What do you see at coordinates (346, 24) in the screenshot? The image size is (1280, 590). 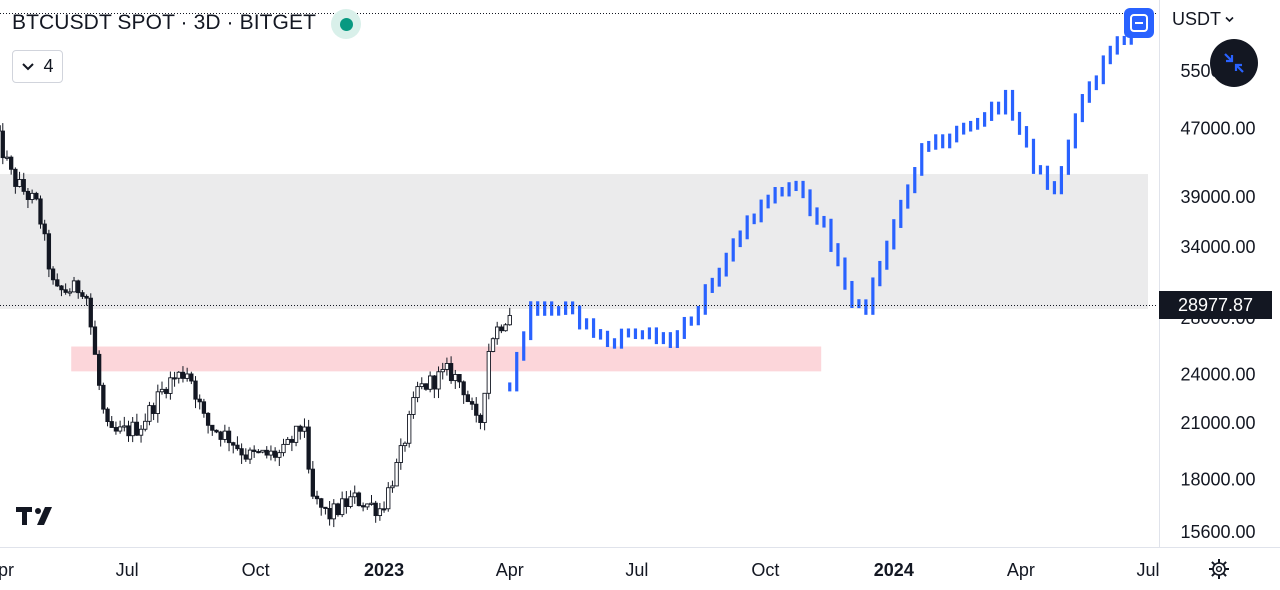 I see `market-status-button` at bounding box center [346, 24].